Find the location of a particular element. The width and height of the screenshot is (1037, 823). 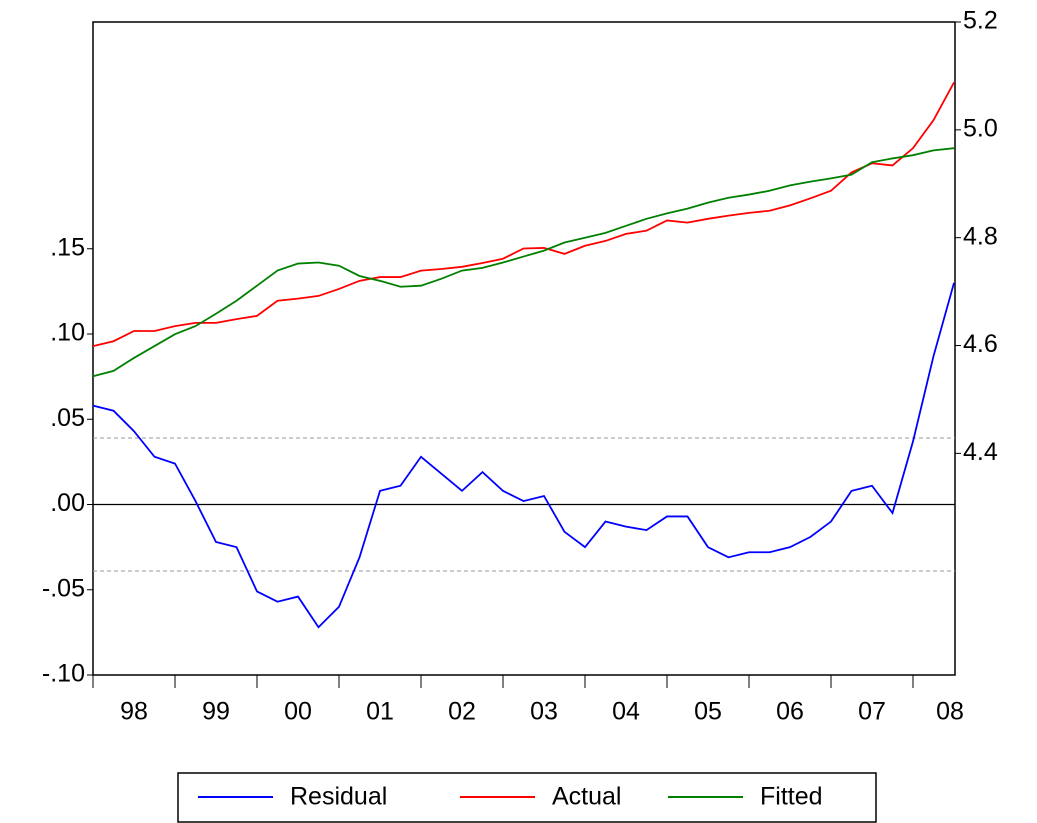

x-tick-label: 05 is located at coordinates (708, 712).